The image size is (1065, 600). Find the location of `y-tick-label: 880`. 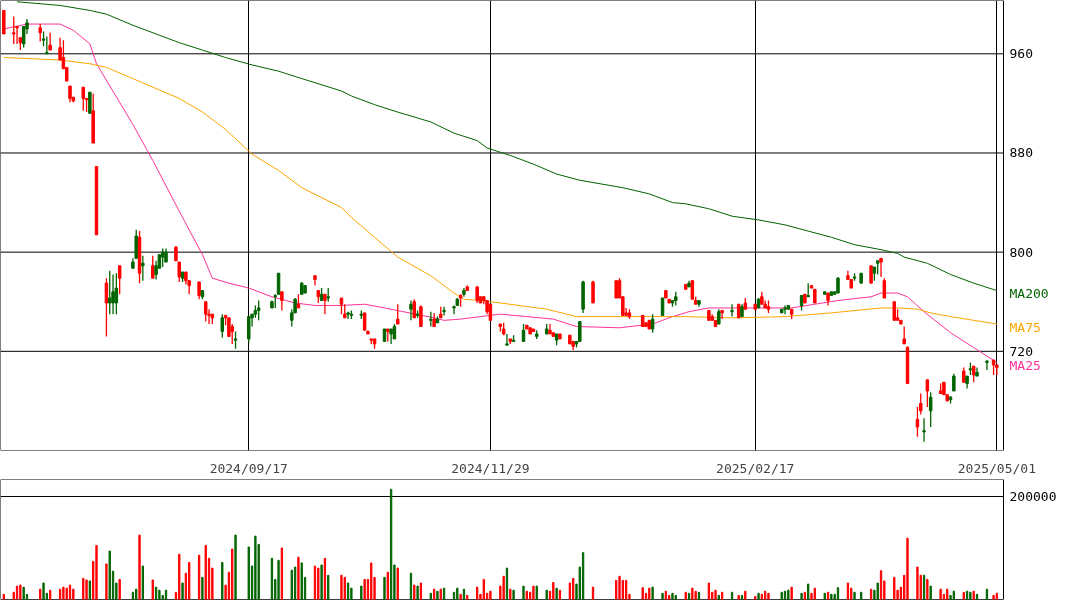

y-tick-label: 880 is located at coordinates (1021, 153).